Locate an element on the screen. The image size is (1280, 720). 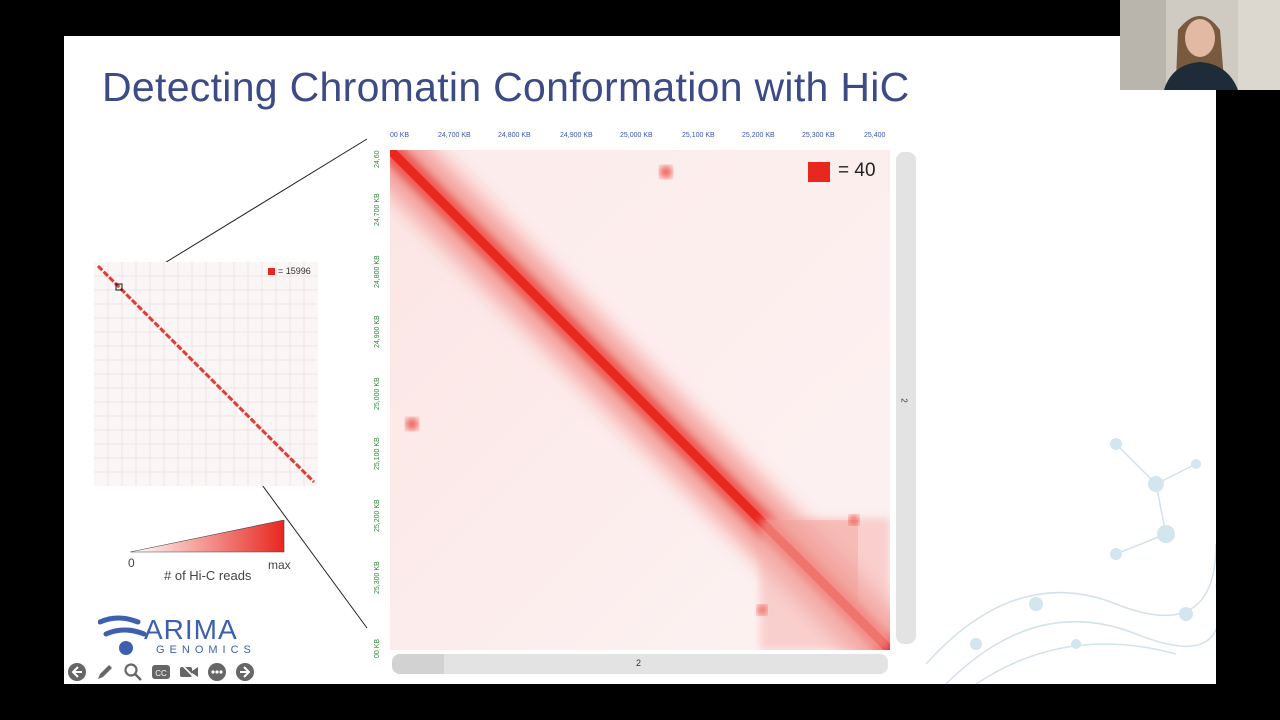
horizontal-scrollbar-label: 2 is located at coordinates (639, 663).